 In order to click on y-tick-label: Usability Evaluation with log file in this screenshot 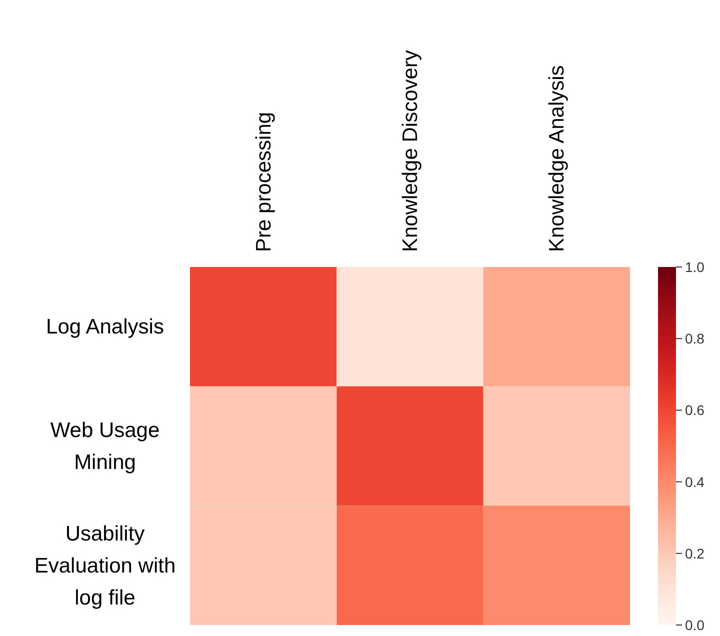, I will do `click(105, 565)`.